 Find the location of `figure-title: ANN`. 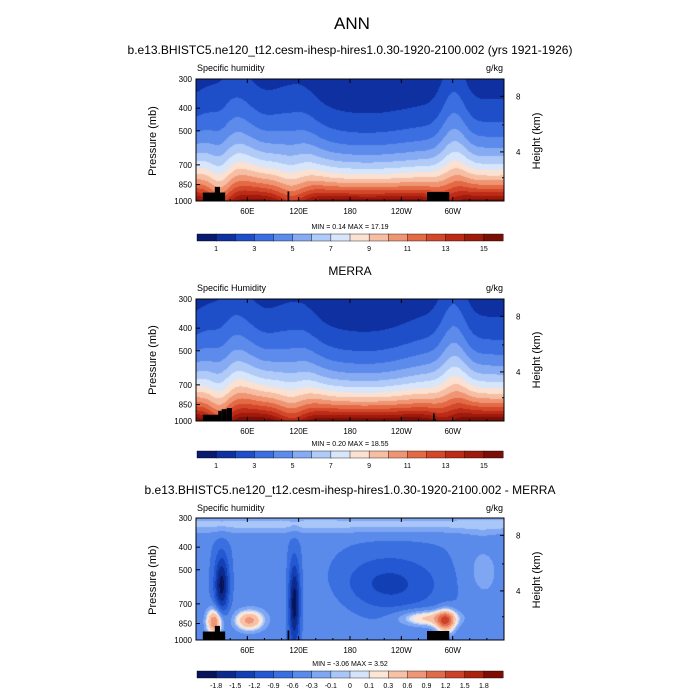

figure-title: ANN is located at coordinates (352, 23).